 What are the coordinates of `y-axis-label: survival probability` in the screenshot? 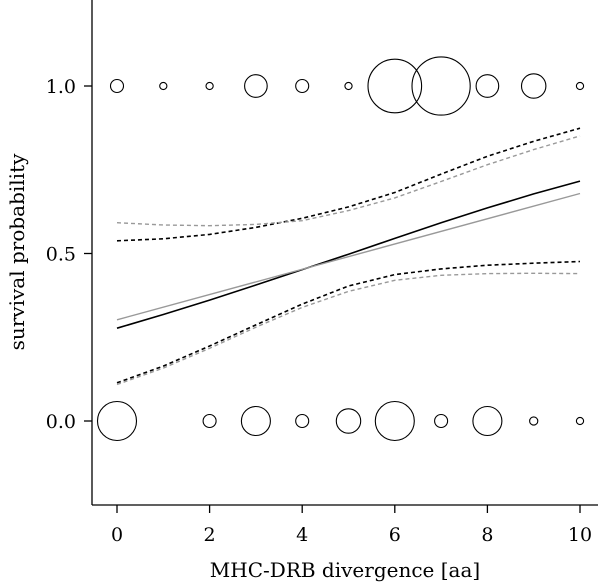 It's located at (17, 252).